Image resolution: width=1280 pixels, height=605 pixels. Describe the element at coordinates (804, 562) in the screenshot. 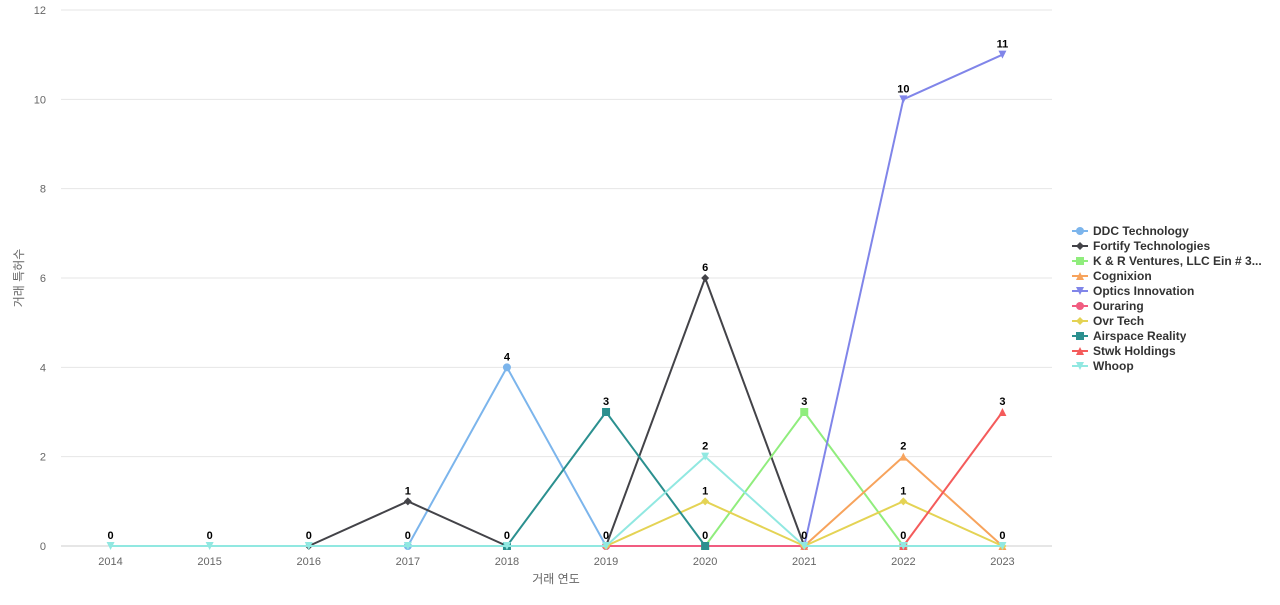

I see `x-tick-label: 2021` at that location.